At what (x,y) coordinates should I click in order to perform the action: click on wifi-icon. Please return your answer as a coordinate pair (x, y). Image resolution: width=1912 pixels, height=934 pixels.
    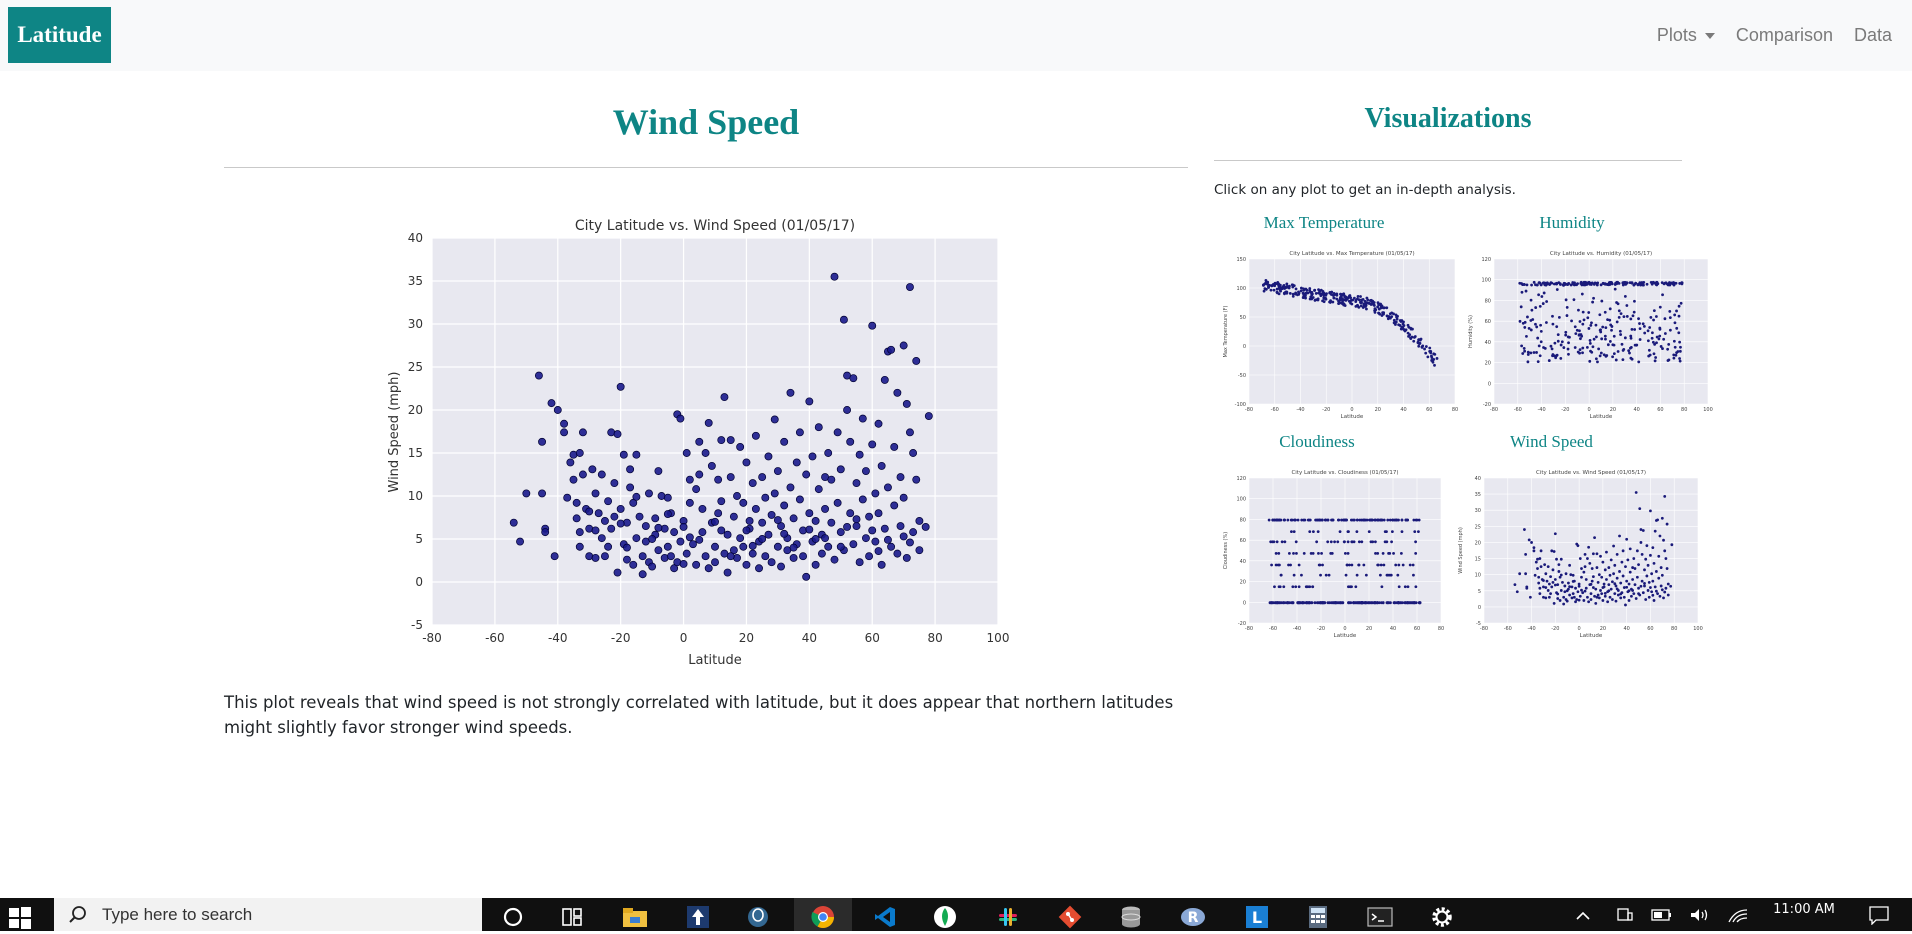
    Looking at the image, I should click on (1738, 915).